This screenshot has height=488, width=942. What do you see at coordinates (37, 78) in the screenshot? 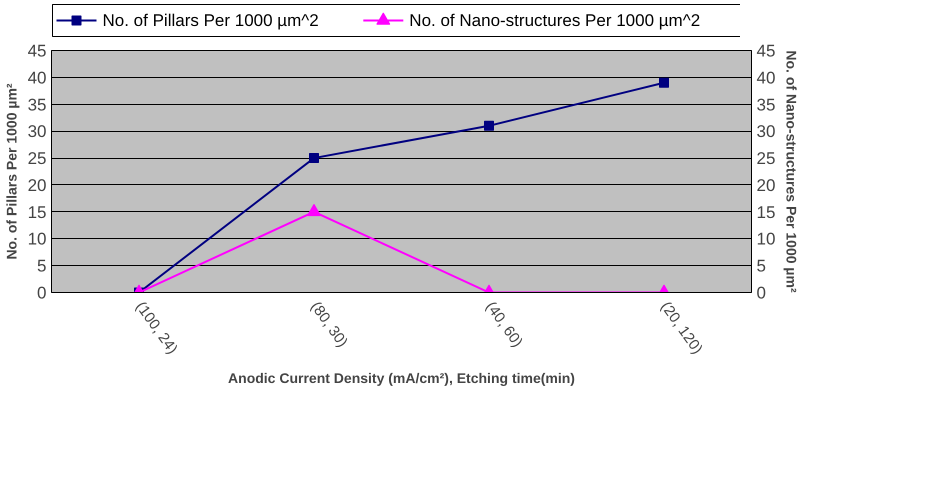
I see `y-tick-label: 40` at bounding box center [37, 78].